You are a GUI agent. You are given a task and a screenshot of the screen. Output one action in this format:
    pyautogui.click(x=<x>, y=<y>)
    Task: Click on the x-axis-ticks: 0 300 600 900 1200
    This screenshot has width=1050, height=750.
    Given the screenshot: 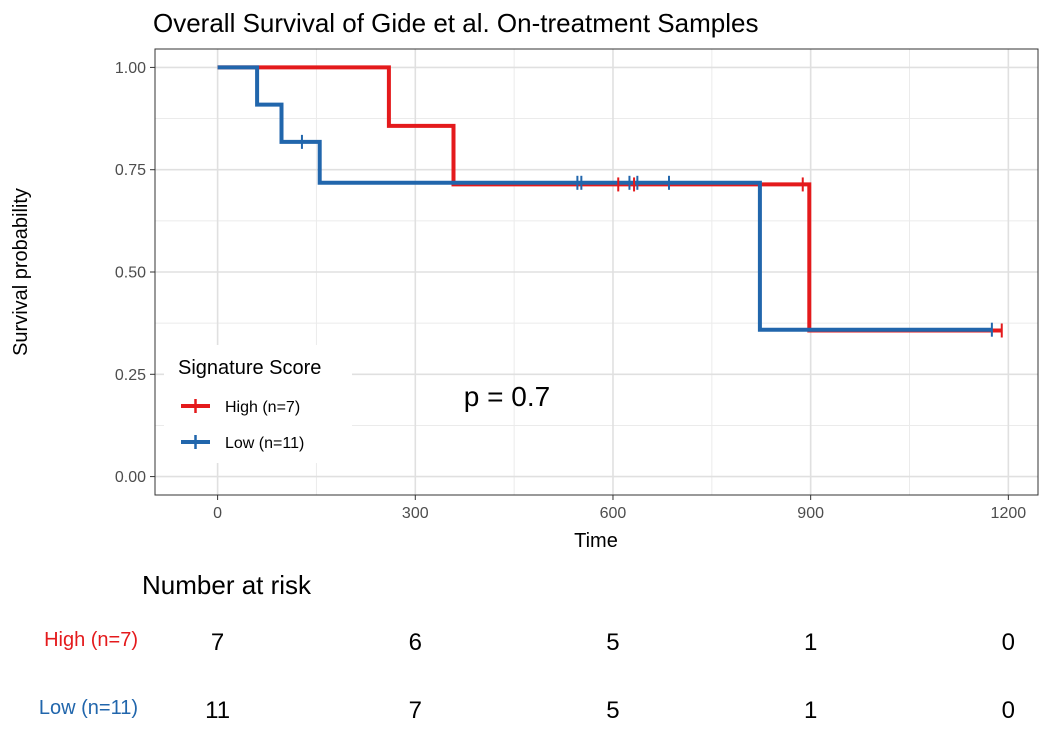 What is the action you would take?
    pyautogui.click(x=619, y=508)
    